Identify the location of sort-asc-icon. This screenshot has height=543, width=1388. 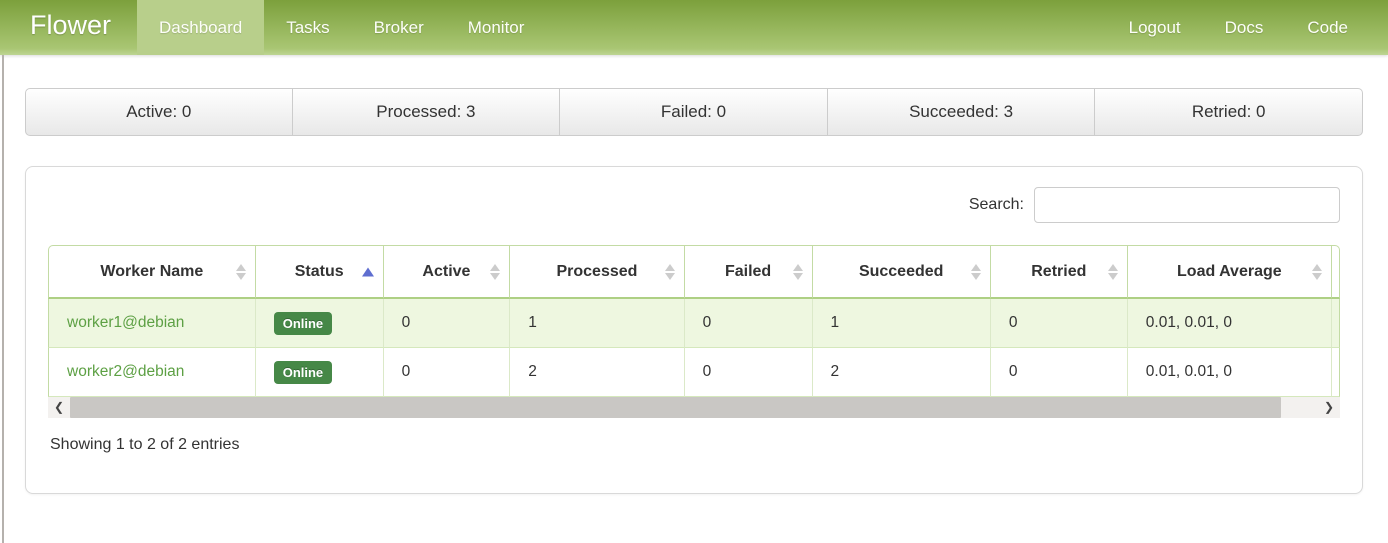
(367, 271).